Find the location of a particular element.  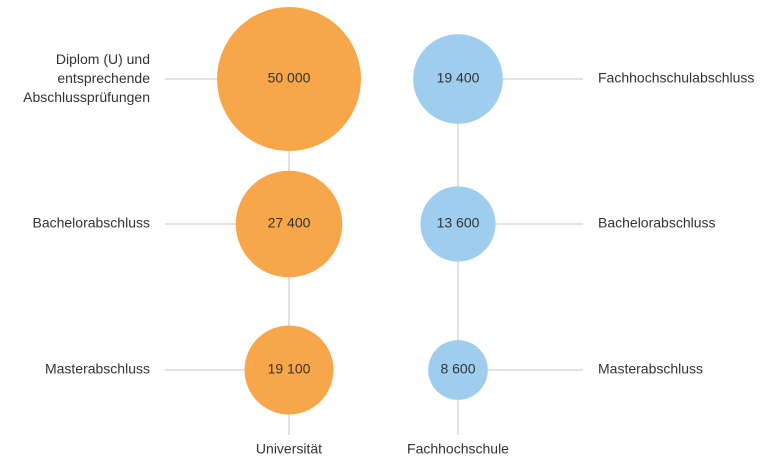

value-label: 19 100 is located at coordinates (289, 369).